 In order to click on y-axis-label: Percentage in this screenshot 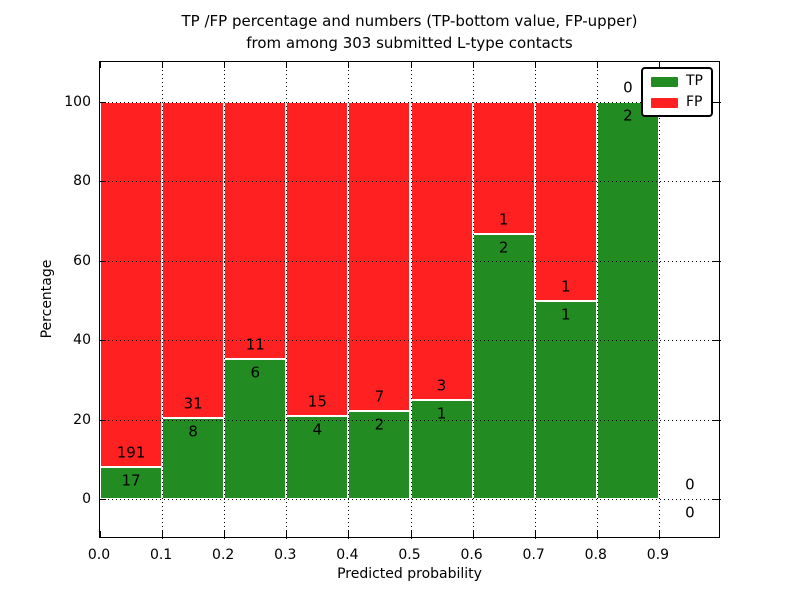, I will do `click(47, 299)`.